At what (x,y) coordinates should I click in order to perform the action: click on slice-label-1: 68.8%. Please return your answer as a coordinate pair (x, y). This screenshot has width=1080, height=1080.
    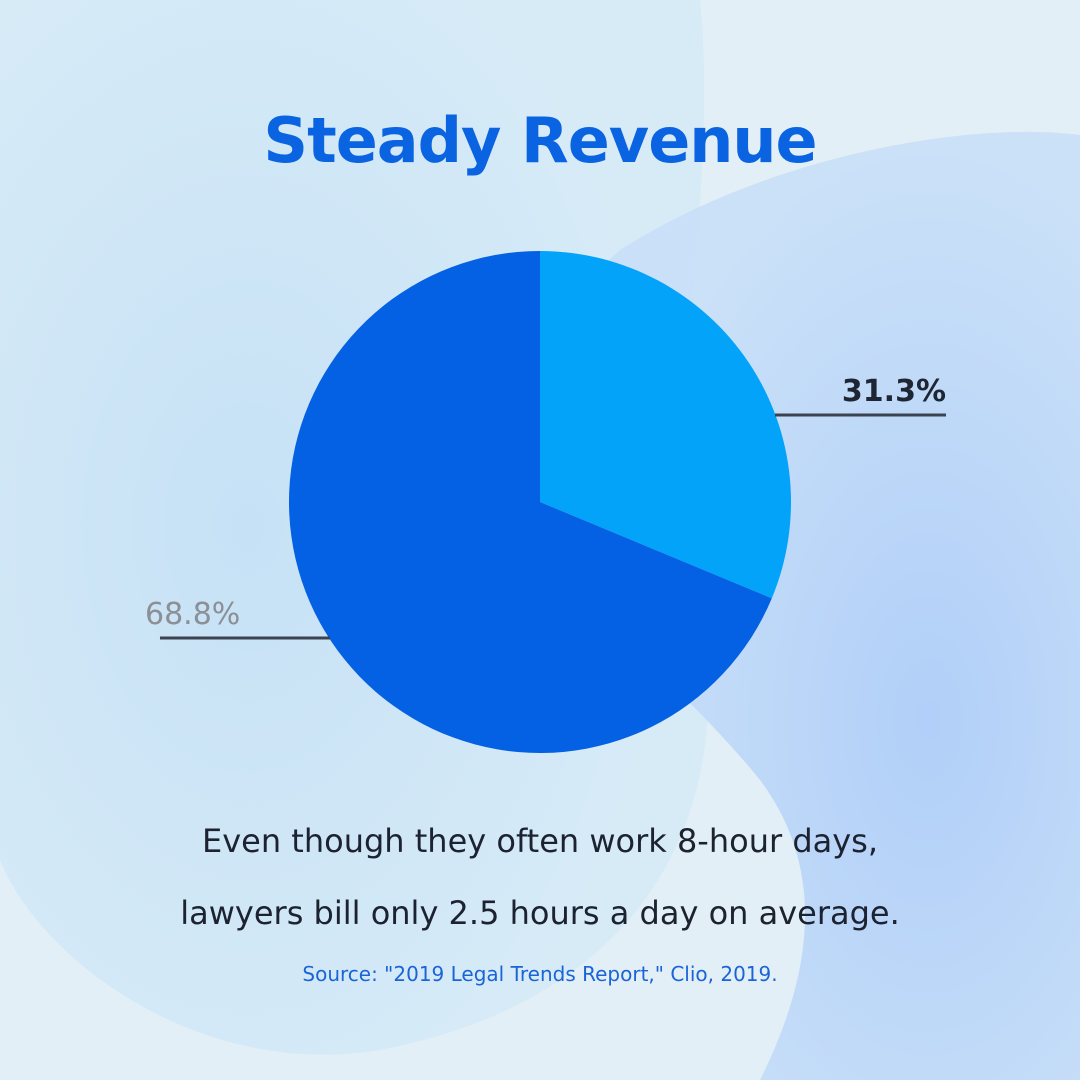
    Looking at the image, I should click on (192, 614).